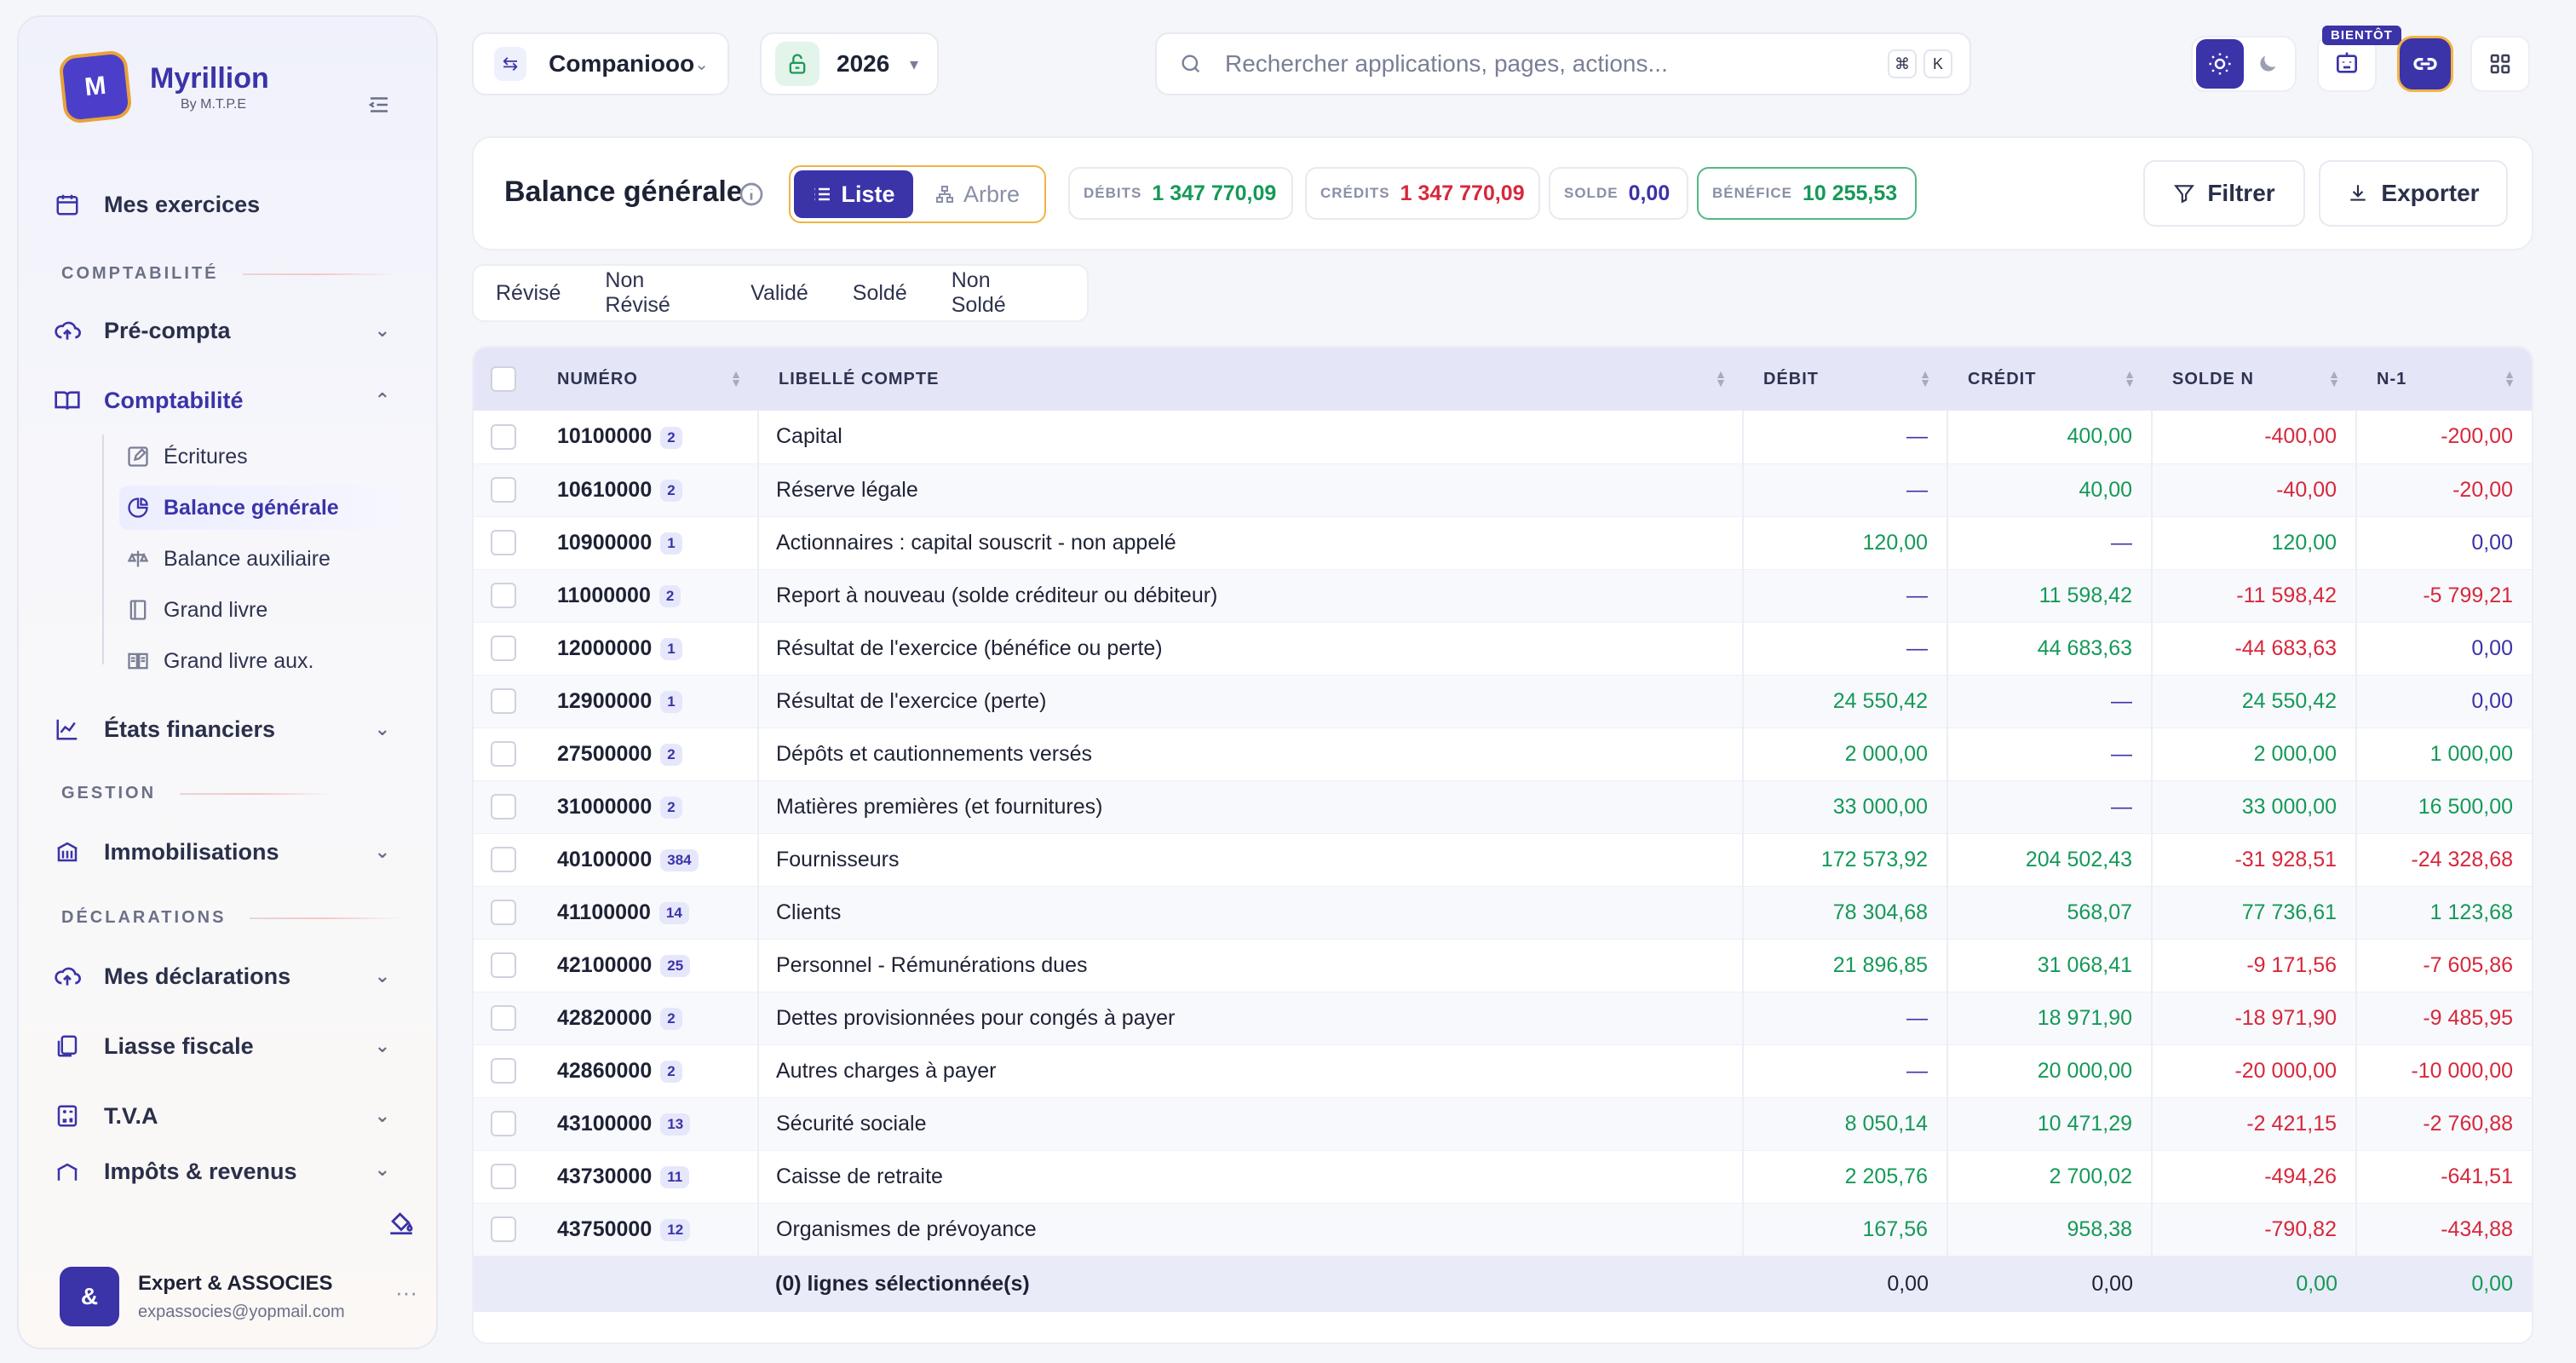 The width and height of the screenshot is (2576, 1363). I want to click on link-button, so click(2425, 64).